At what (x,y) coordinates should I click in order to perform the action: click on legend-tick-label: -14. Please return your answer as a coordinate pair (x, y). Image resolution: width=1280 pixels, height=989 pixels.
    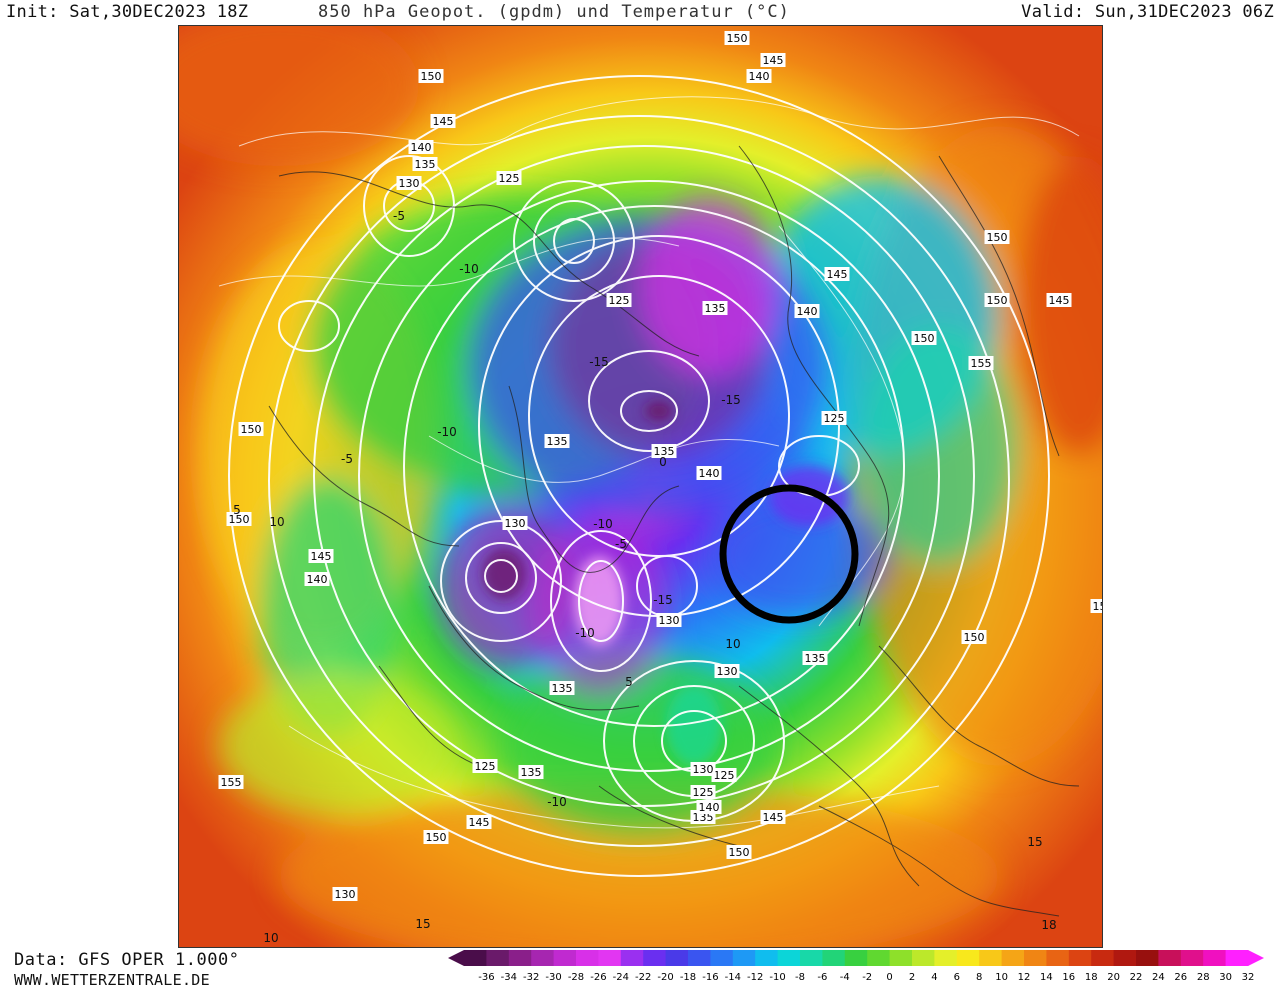
    Looking at the image, I should click on (733, 977).